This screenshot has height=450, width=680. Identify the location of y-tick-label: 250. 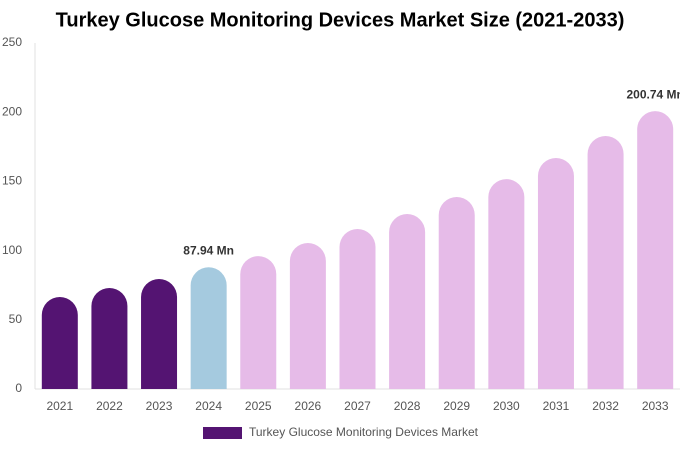
(12, 42).